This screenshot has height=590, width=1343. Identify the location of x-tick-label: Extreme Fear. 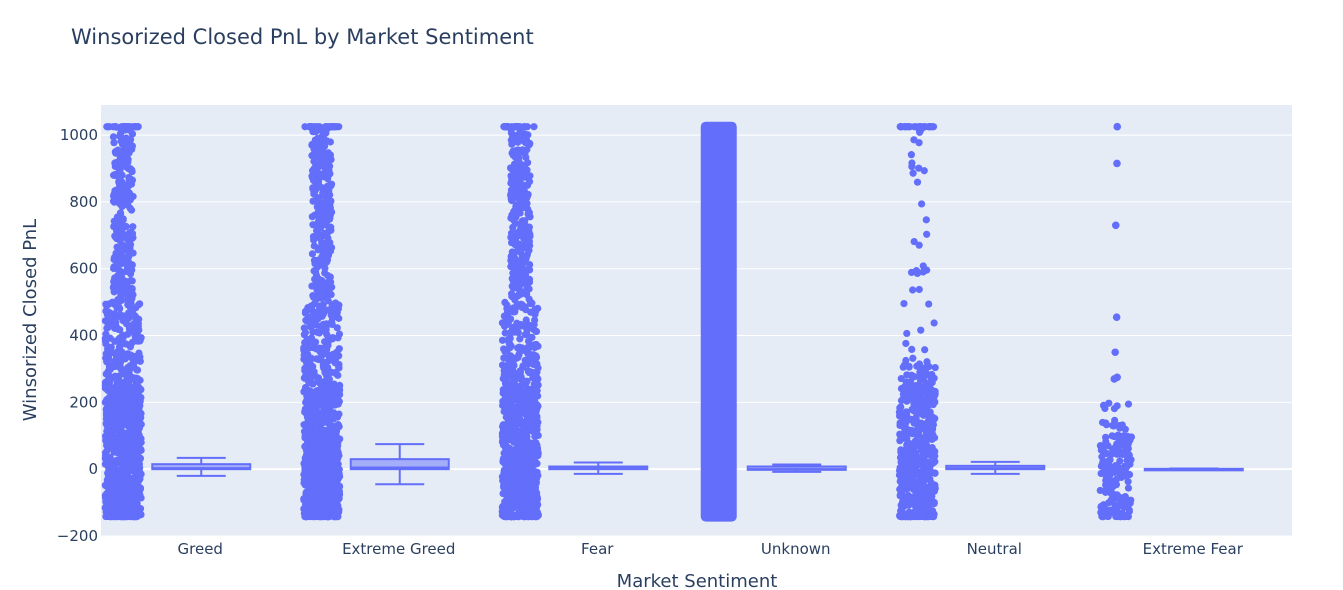
(1193, 549).